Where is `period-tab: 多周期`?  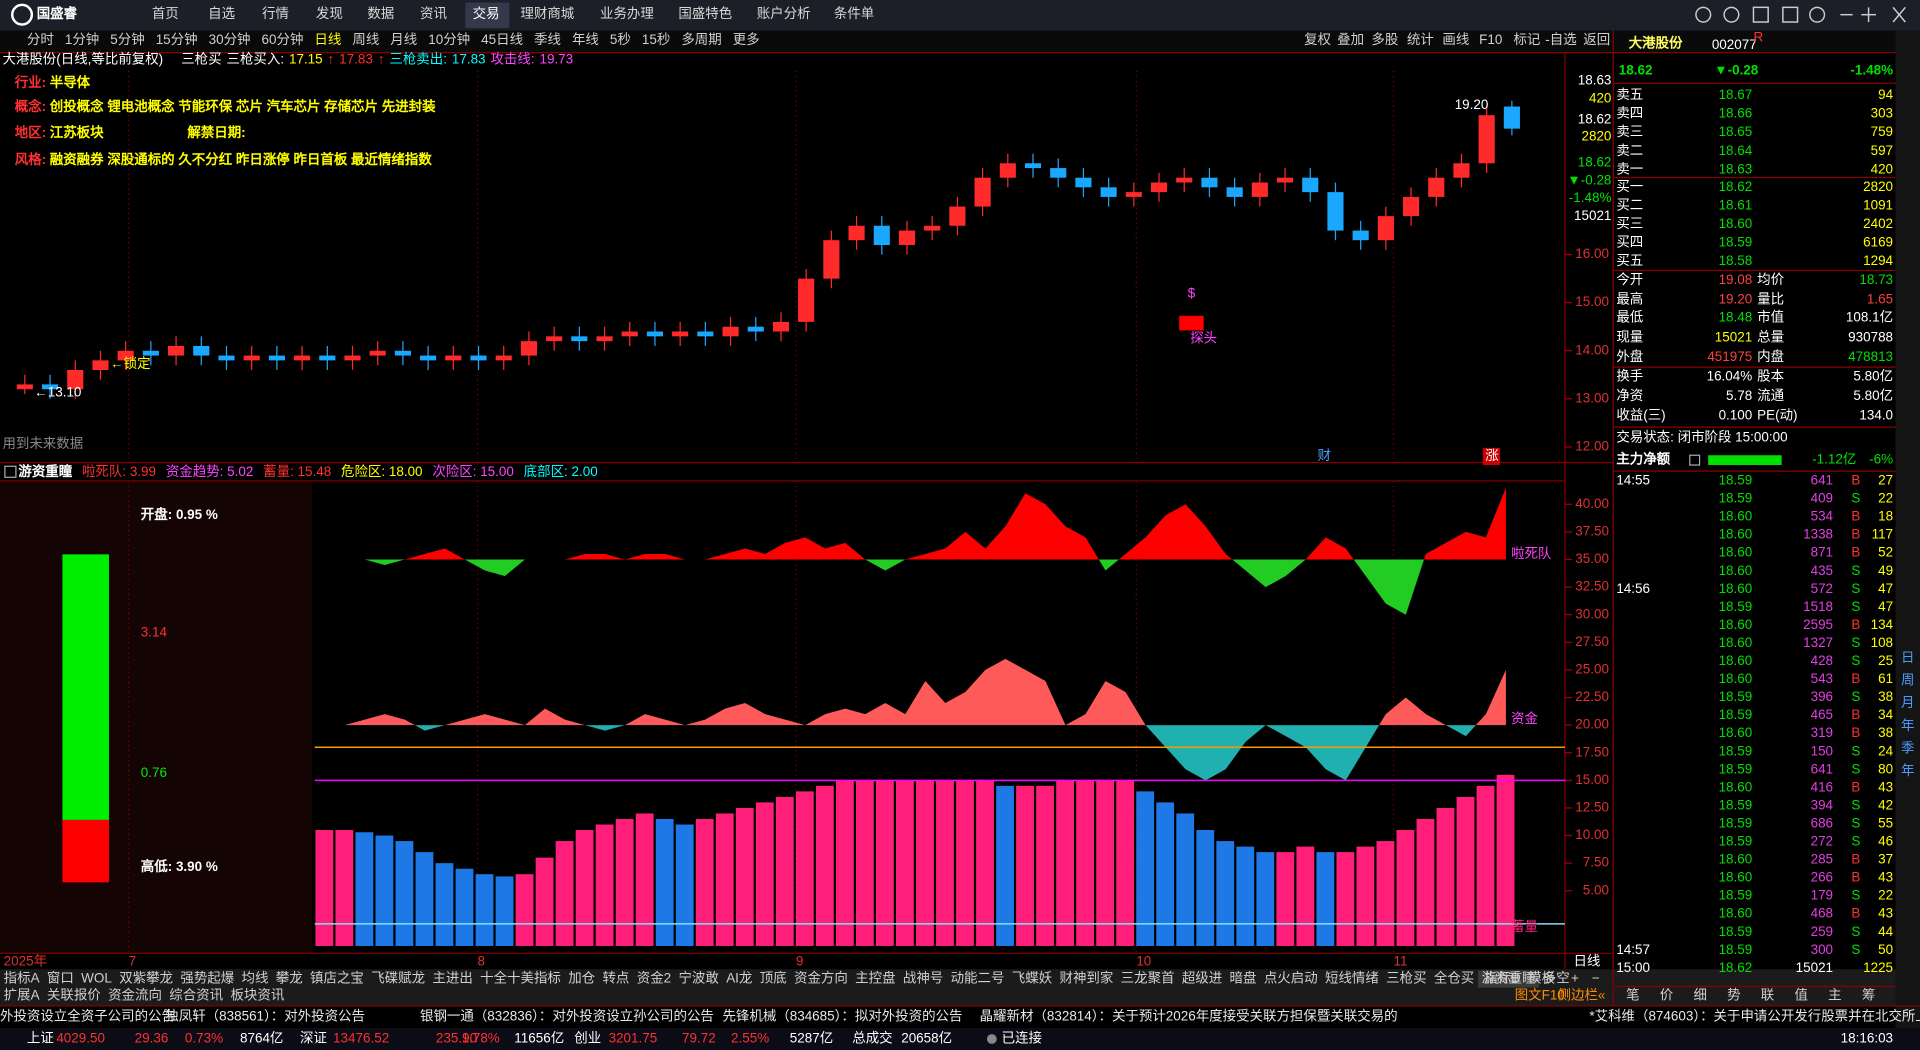 period-tab: 多周期 is located at coordinates (701, 39).